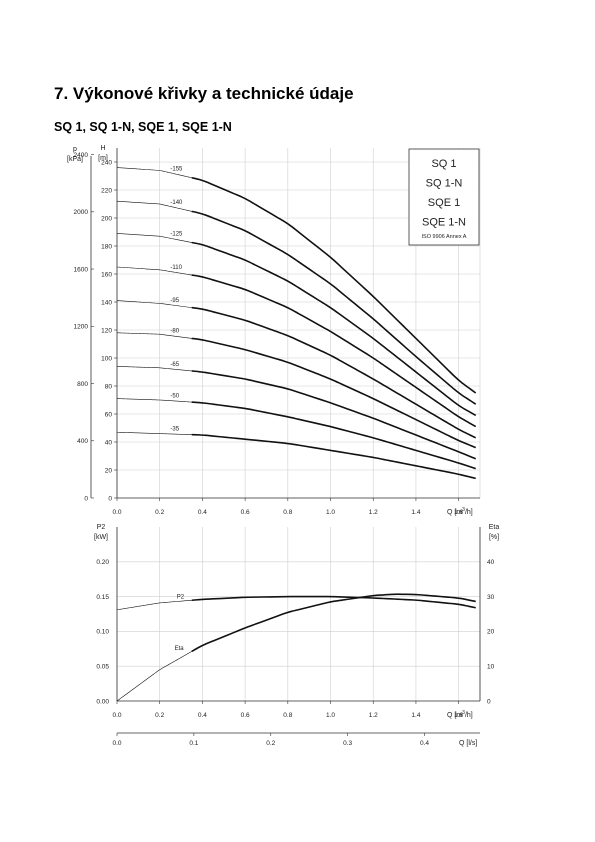 Image resolution: width=595 pixels, height=842 pixels. Describe the element at coordinates (287, 715) in the screenshot. I see `p2-x-tick-label: 0.8` at that location.